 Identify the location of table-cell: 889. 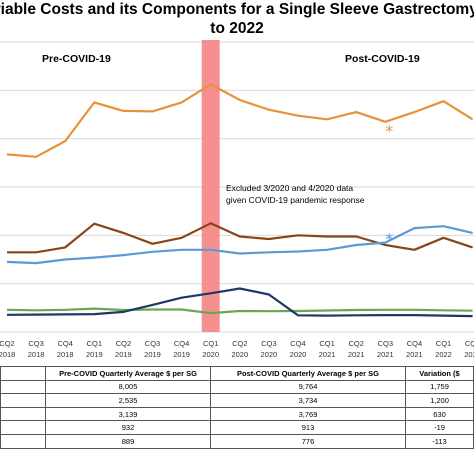
(128, 441).